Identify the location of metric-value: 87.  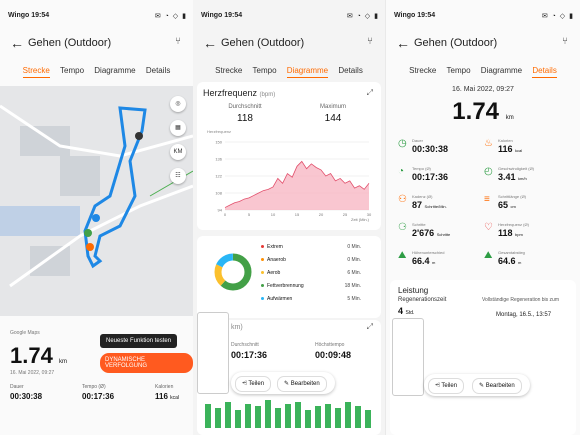
(417, 205).